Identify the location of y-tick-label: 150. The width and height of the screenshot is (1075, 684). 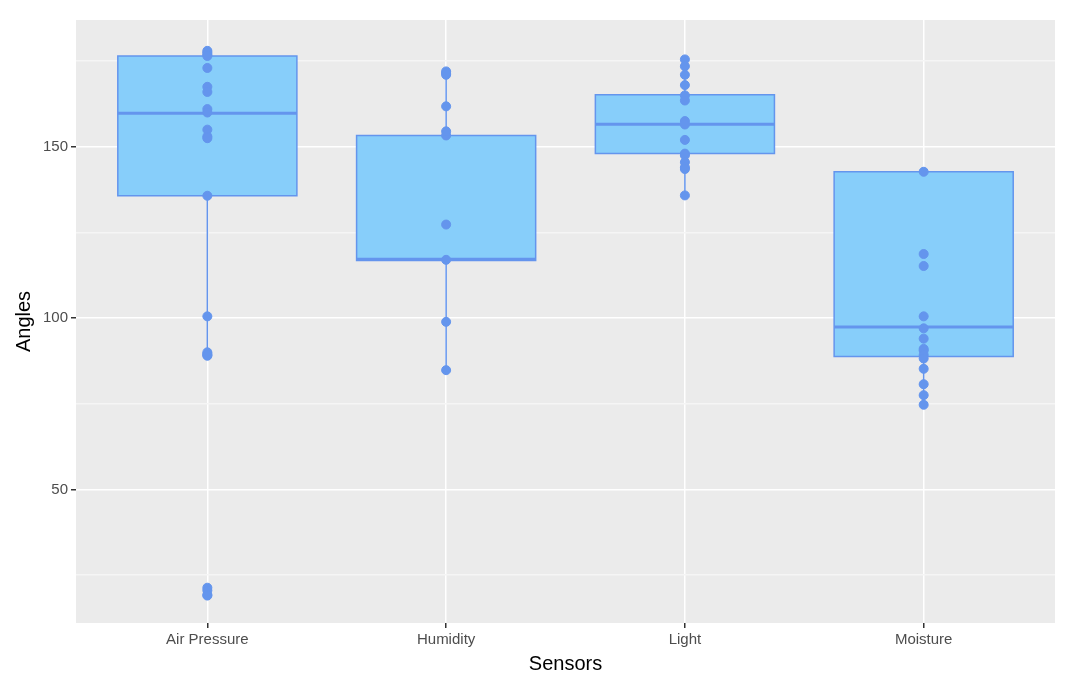
(56, 145).